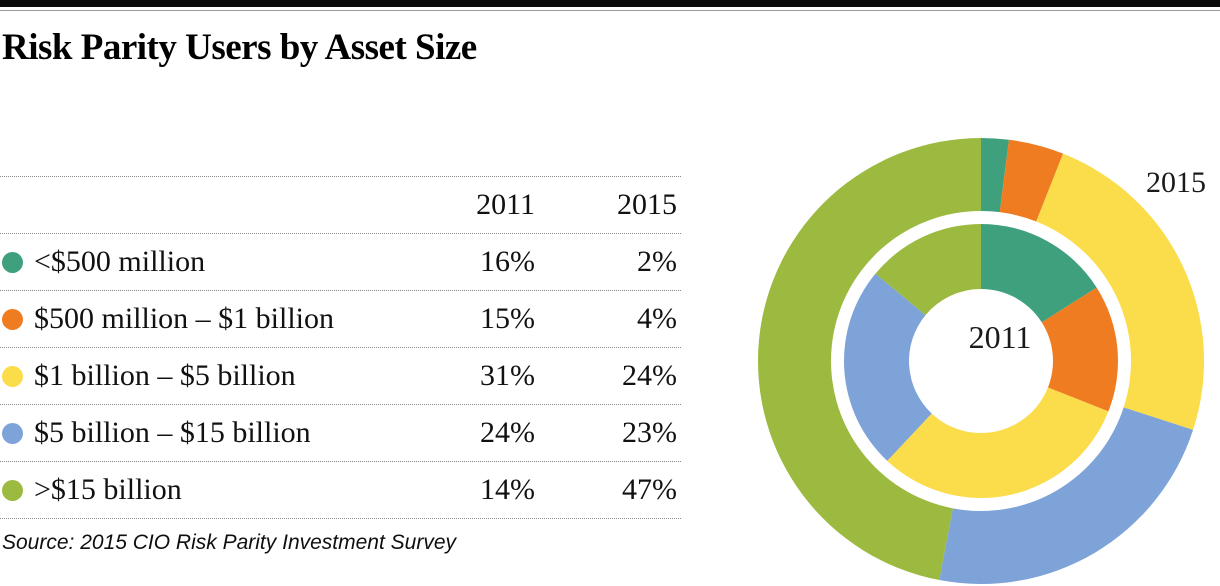 This screenshot has height=586, width=1220. What do you see at coordinates (507, 261) in the screenshot?
I see `row-value-2011: 16%` at bounding box center [507, 261].